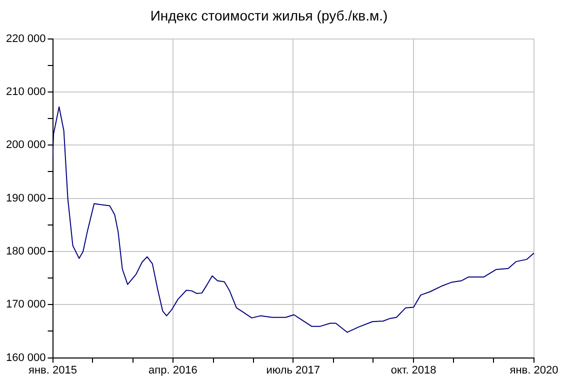  I want to click on x-tick-label: июль 2017, so click(293, 370).